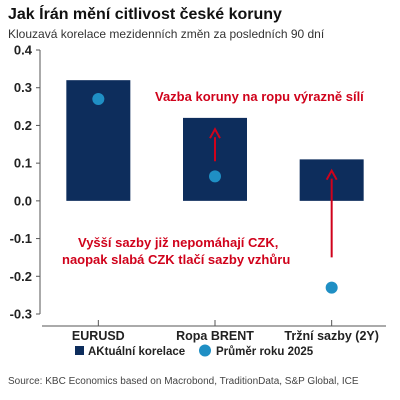 This screenshot has height=400, width=400. Describe the element at coordinates (215, 336) in the screenshot. I see `category-label: Ropa BRENT` at that location.